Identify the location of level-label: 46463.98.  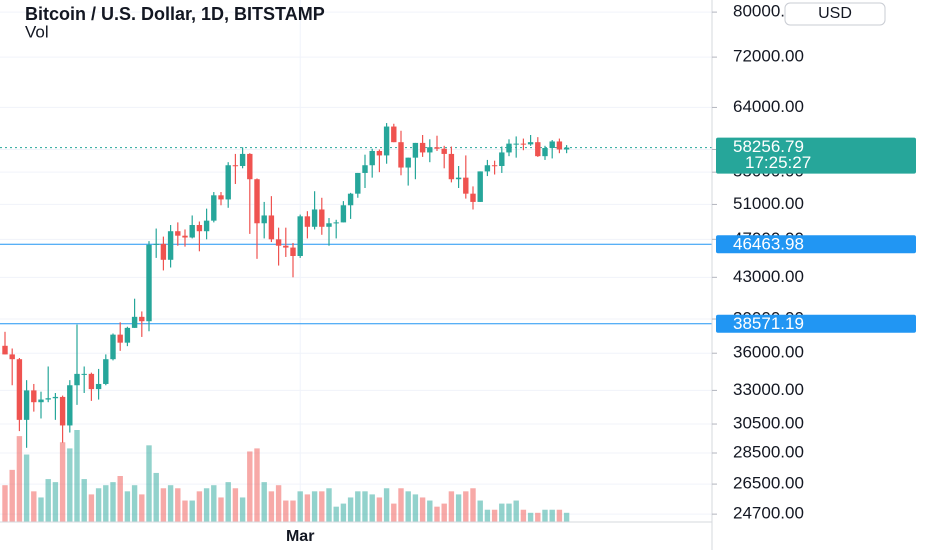
(768, 244).